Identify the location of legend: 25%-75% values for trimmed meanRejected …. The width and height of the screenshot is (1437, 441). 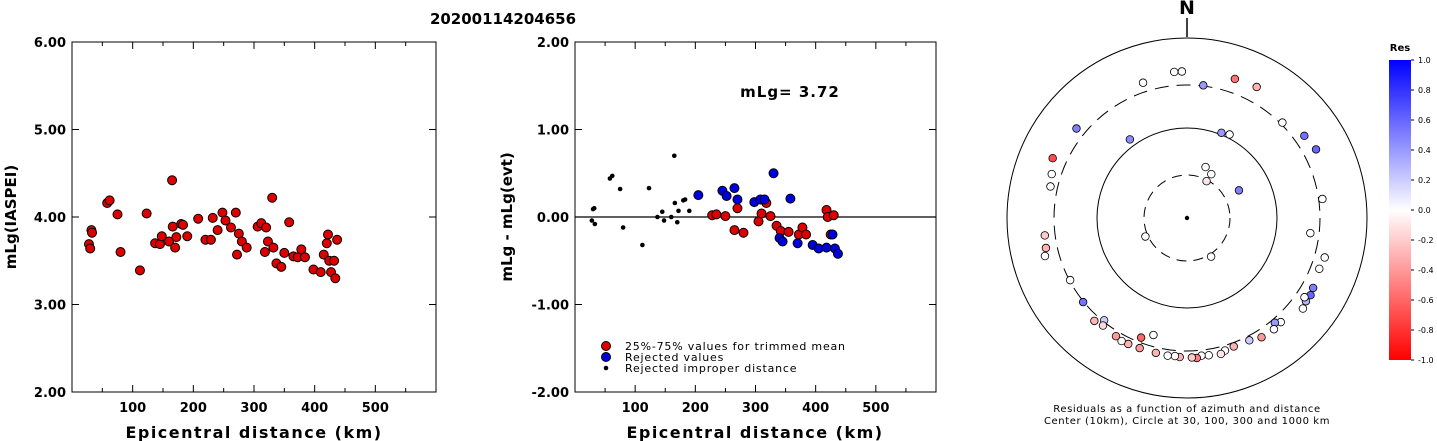
(723, 357).